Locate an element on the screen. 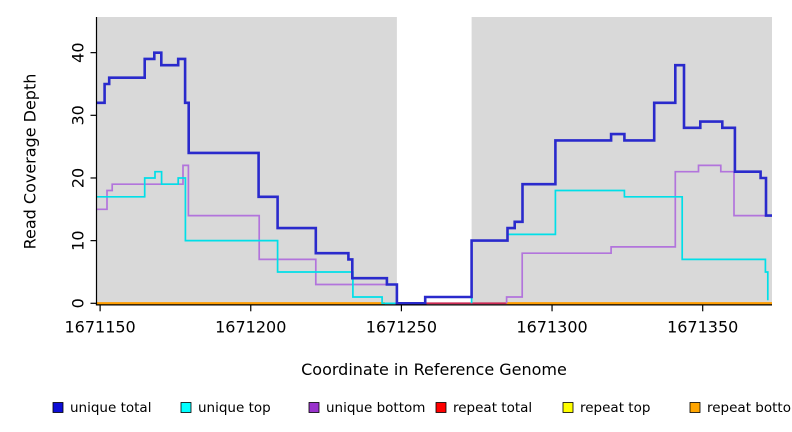 The width and height of the screenshot is (792, 432). y-tick-label: 30 is located at coordinates (78, 115).